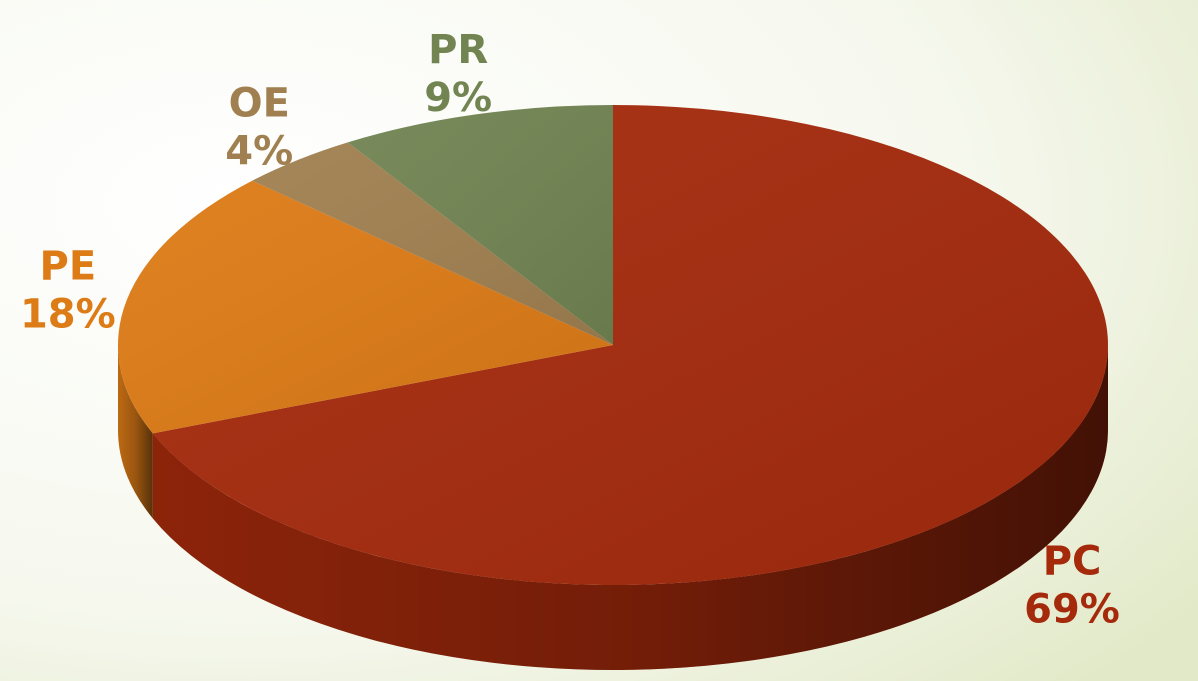 The height and width of the screenshot is (681, 1198). I want to click on slice-label-name: PR, so click(458, 50).